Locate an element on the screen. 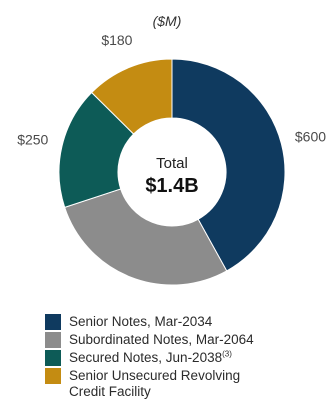 The height and width of the screenshot is (405, 334). legend-label: Secured Notes, Jun-2038(3) is located at coordinates (150, 357).